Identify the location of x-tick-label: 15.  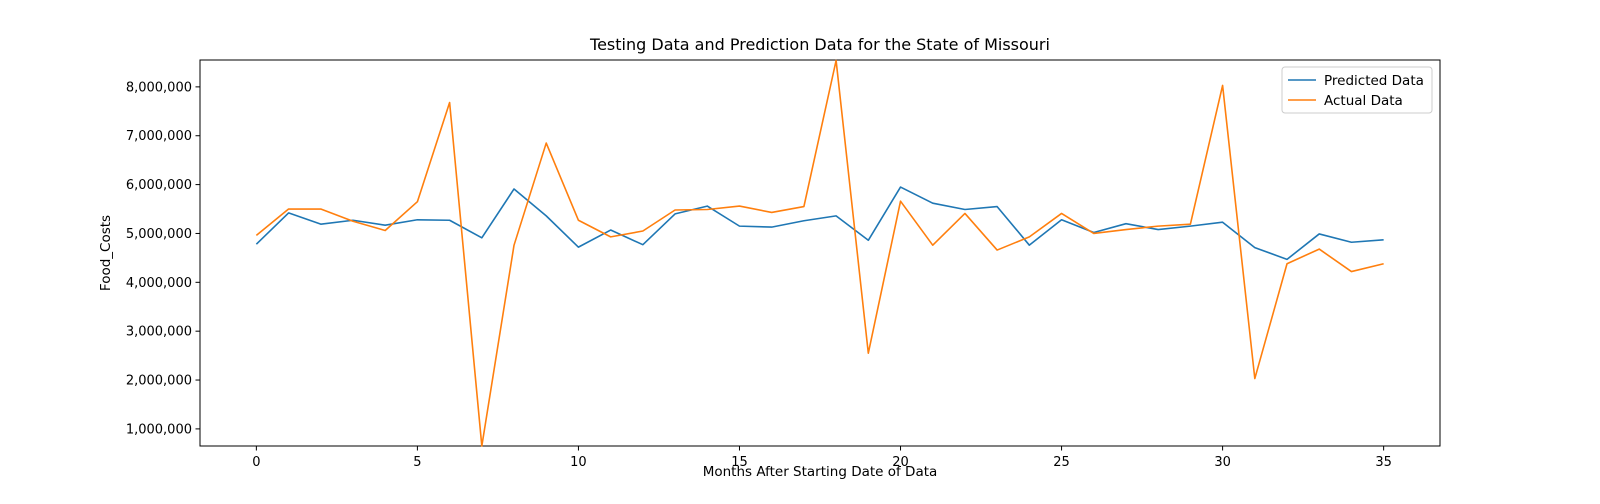
(739, 462).